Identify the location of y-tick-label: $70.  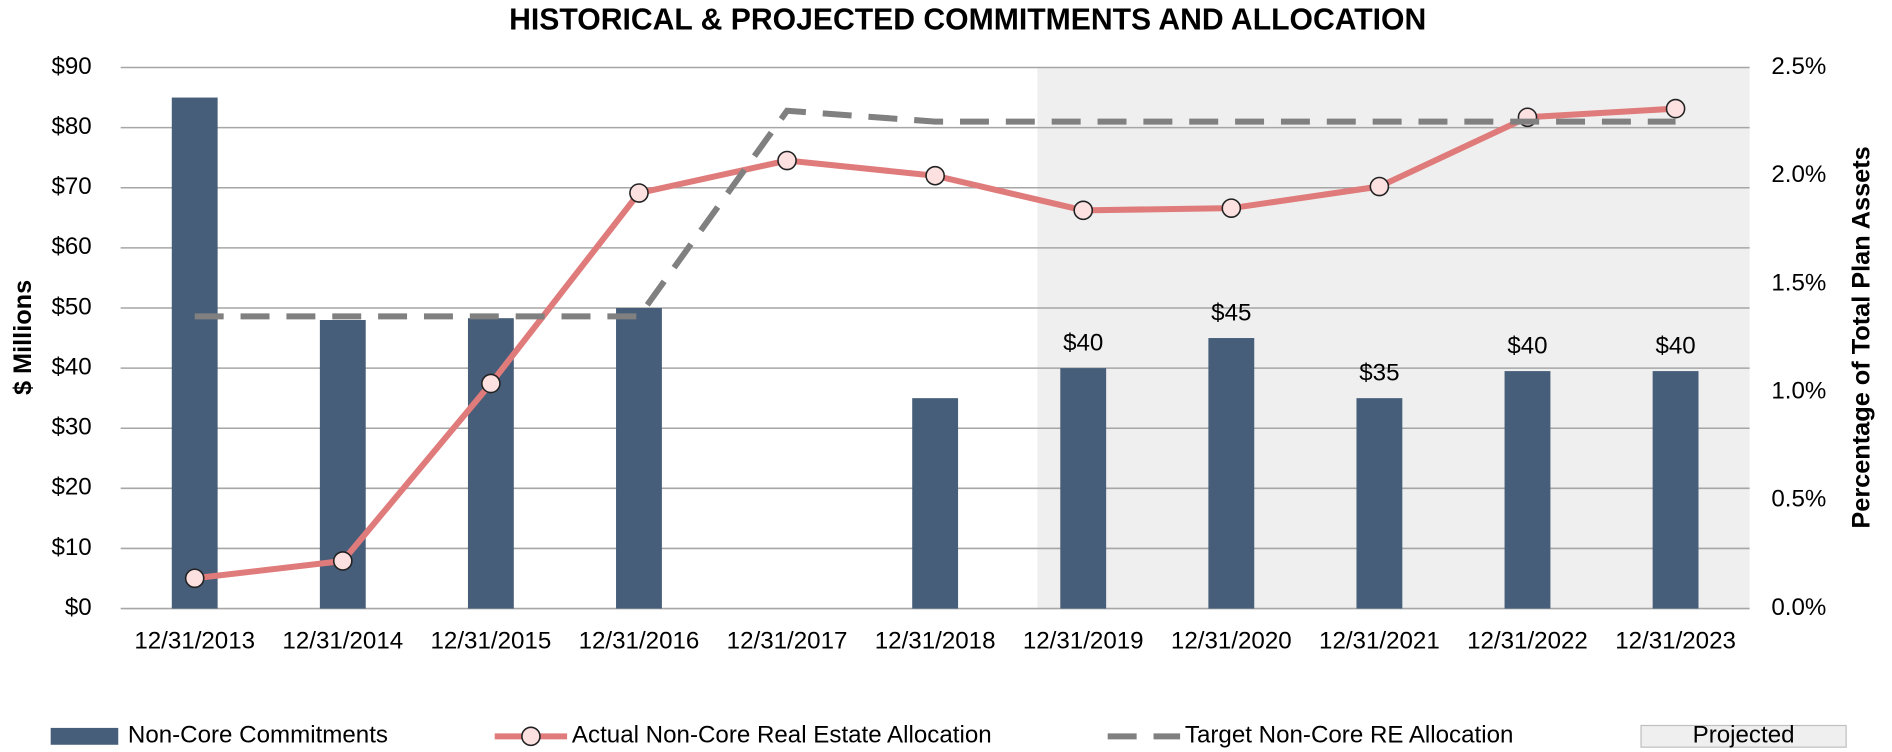
(71, 186).